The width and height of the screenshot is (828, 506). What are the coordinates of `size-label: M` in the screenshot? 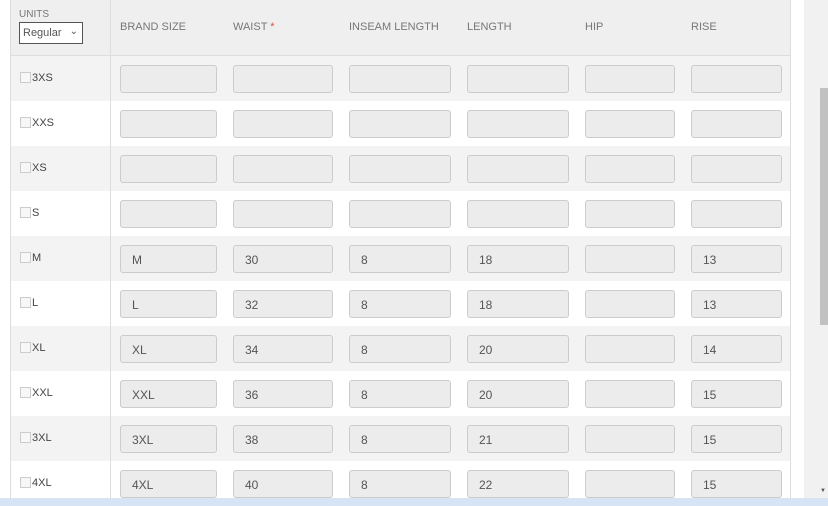 It's located at (37, 258).